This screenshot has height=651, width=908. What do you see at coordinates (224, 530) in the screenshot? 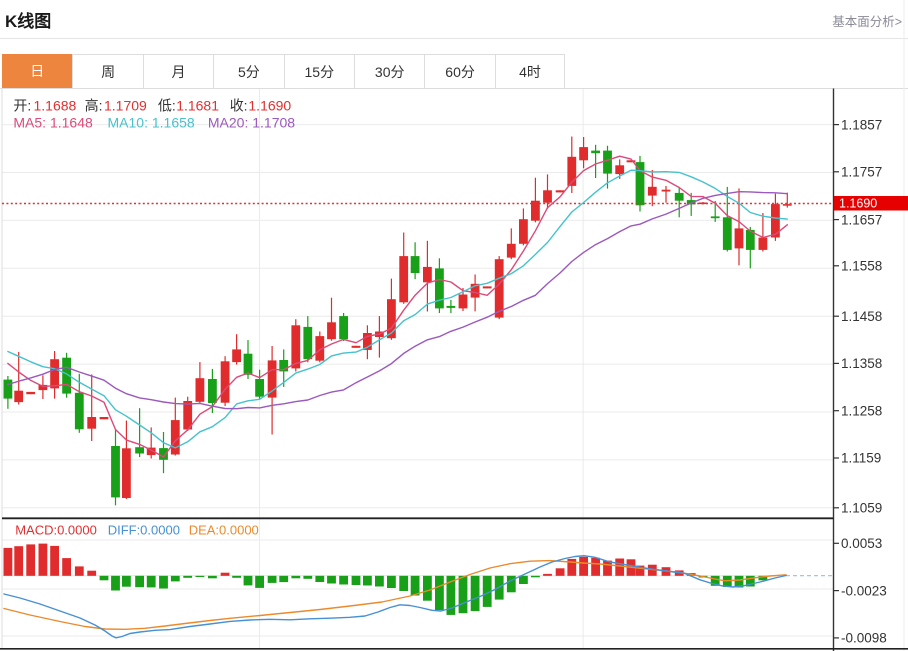
I see `svg-text: DEA:0.0000` at bounding box center [224, 530].